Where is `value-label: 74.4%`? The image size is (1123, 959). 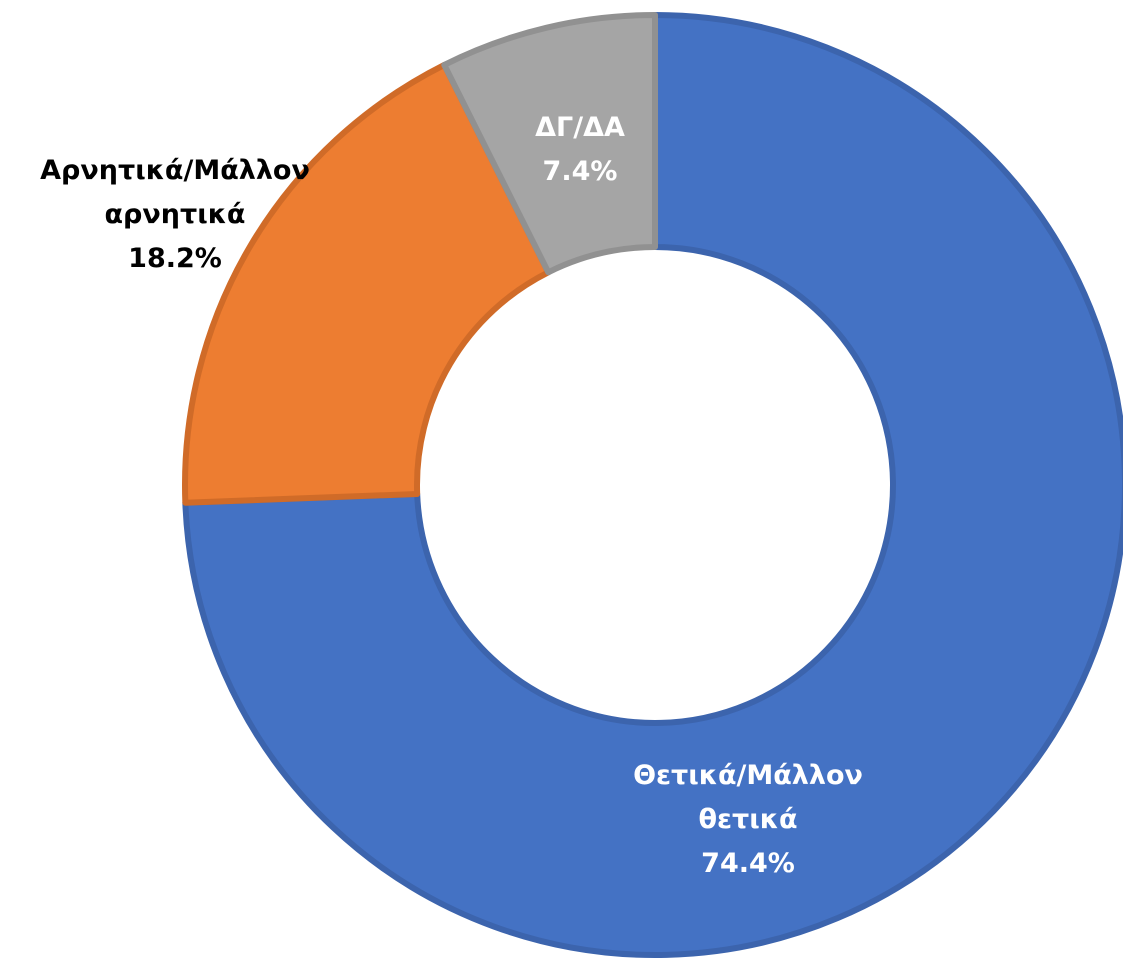
value-label: 74.4% is located at coordinates (748, 863).